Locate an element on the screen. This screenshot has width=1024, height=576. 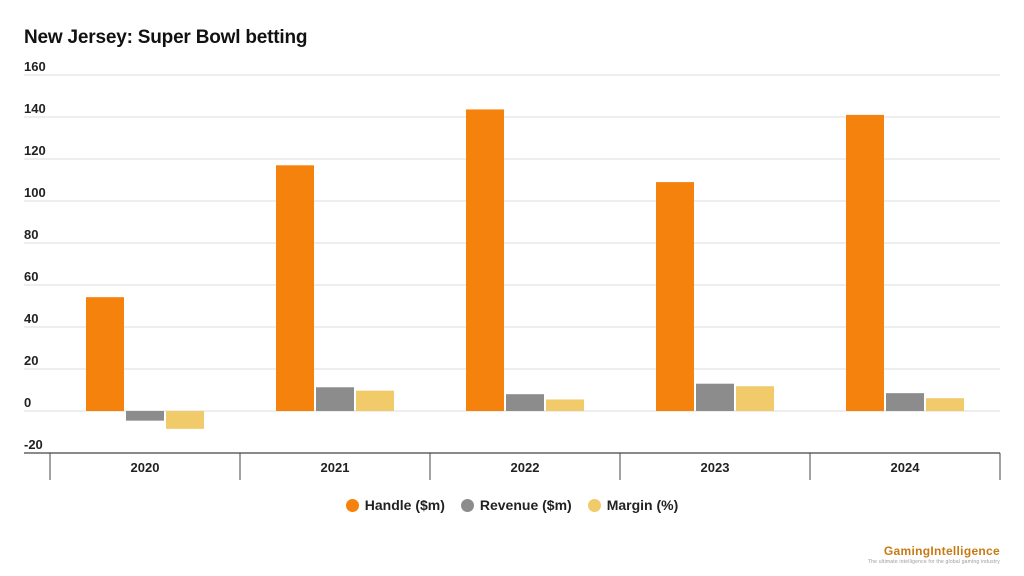
y-tick-label: 100 is located at coordinates (35, 192).